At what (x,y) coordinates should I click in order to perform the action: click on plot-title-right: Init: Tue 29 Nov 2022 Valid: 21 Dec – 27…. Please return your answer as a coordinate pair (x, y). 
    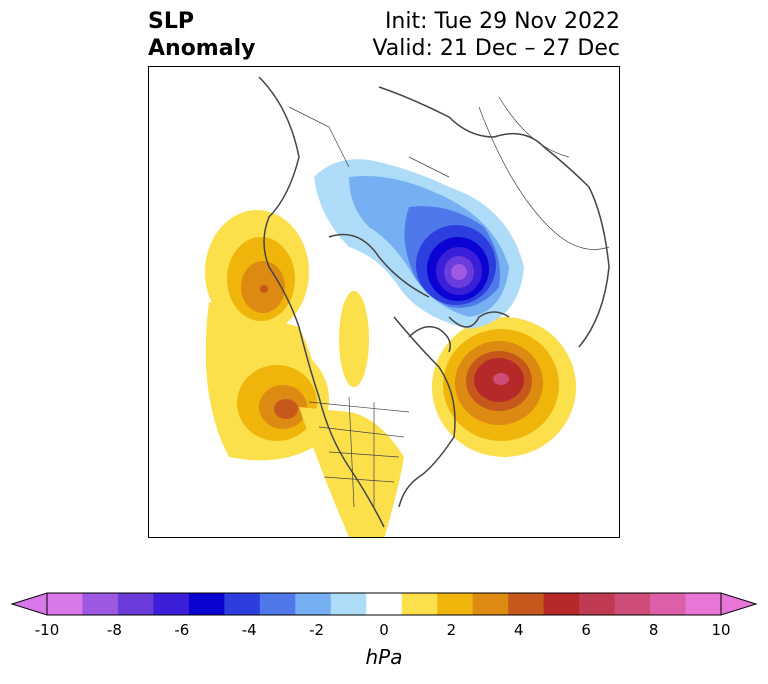
    Looking at the image, I should click on (496, 35).